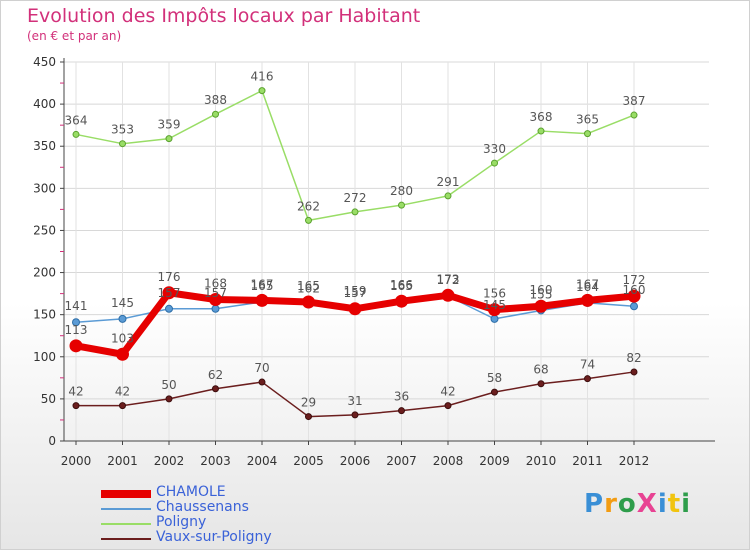 This screenshot has width=750, height=550. I want to click on x-tick-label: 2008, so click(448, 461).